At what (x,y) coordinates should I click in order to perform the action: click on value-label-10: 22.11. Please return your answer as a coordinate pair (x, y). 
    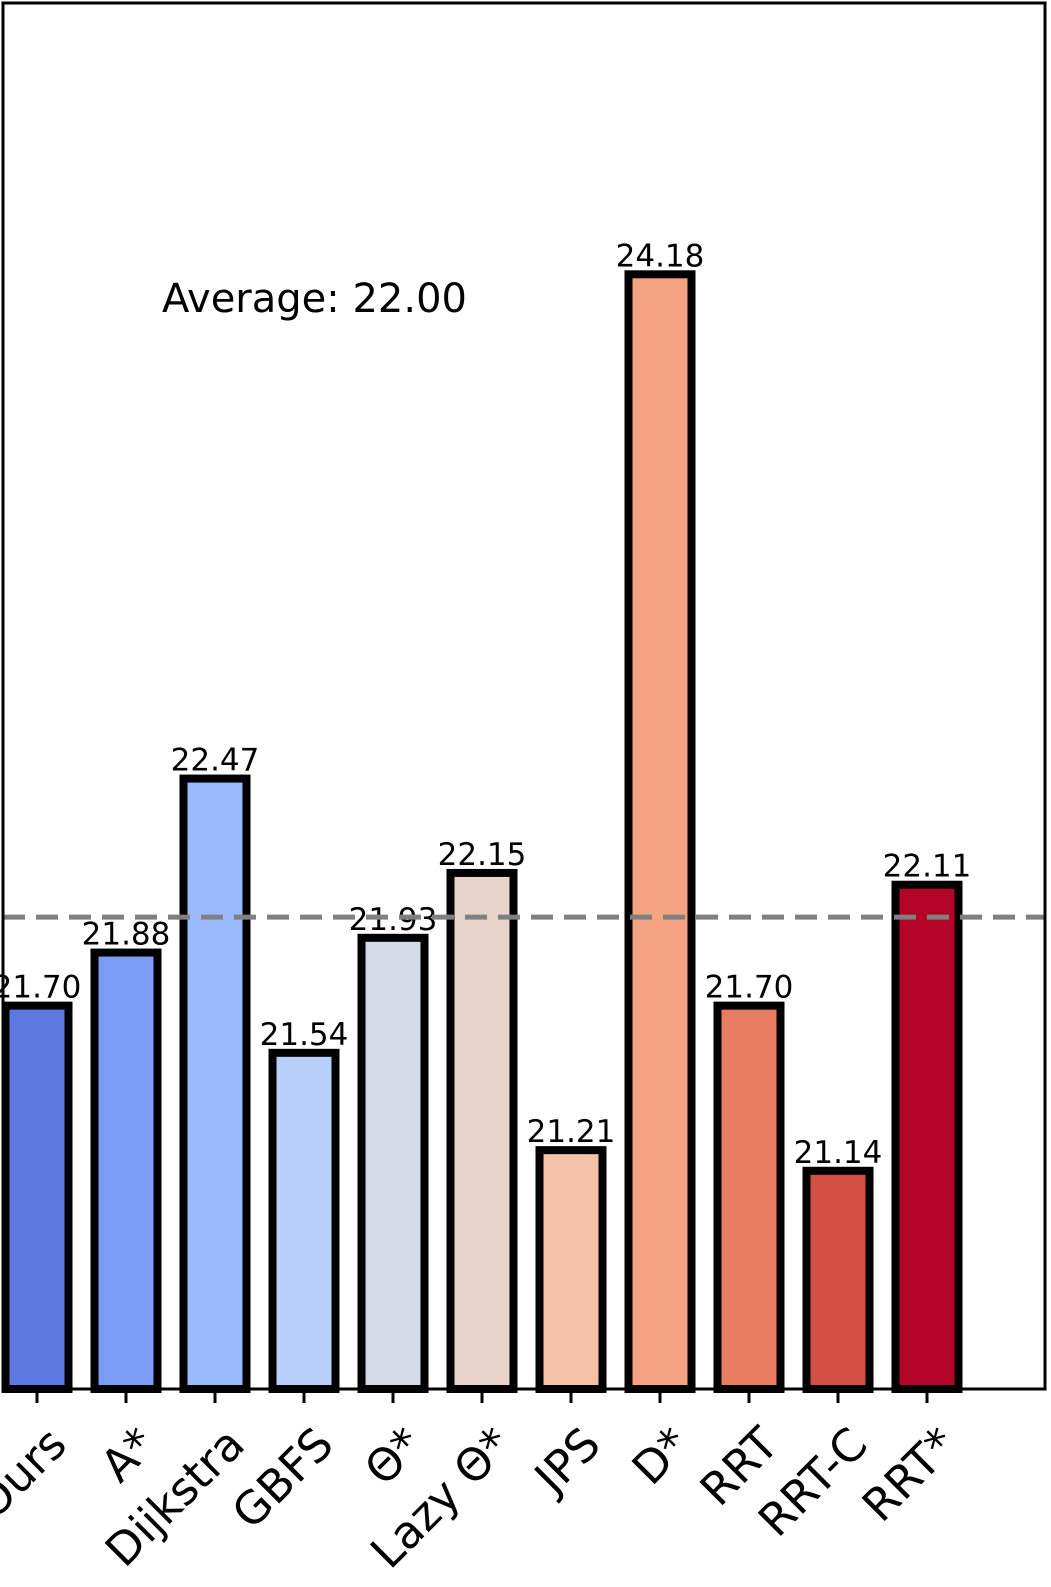
    Looking at the image, I should click on (927, 867).